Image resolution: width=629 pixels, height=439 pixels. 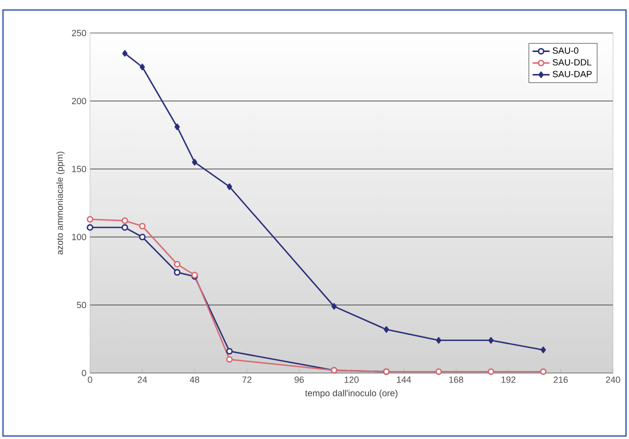 What do you see at coordinates (456, 379) in the screenshot?
I see `x-tick-label: 168` at bounding box center [456, 379].